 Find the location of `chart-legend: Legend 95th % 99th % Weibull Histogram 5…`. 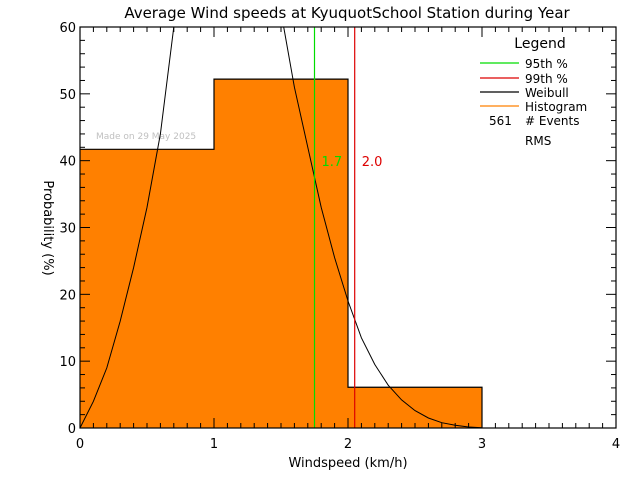

chart-legend: Legend 95th % 99th % Weibull Histogram 5… is located at coordinates (533, 92).